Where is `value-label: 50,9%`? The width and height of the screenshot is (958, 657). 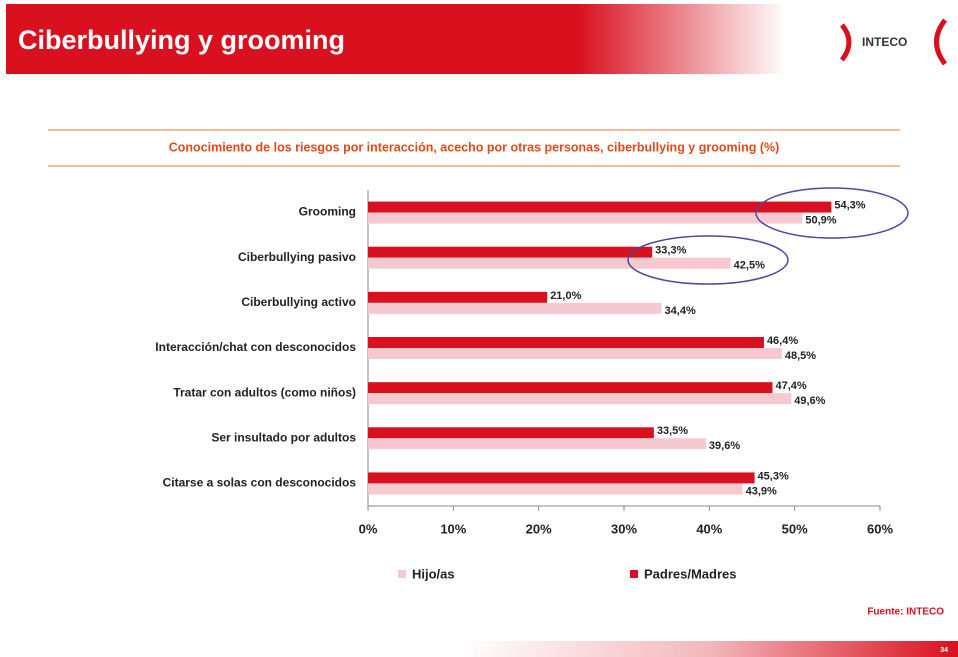 value-label: 50,9% is located at coordinates (820, 220).